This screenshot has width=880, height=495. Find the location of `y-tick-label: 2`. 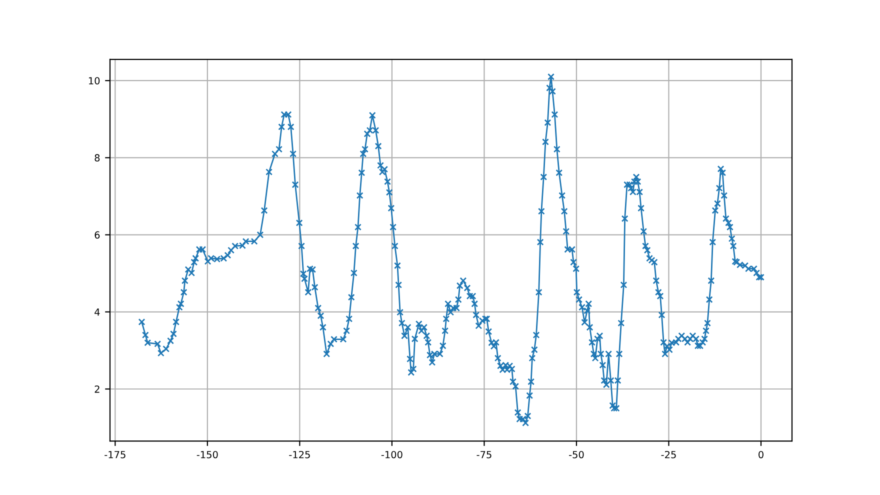

y-tick-label: 2 is located at coordinates (97, 389).